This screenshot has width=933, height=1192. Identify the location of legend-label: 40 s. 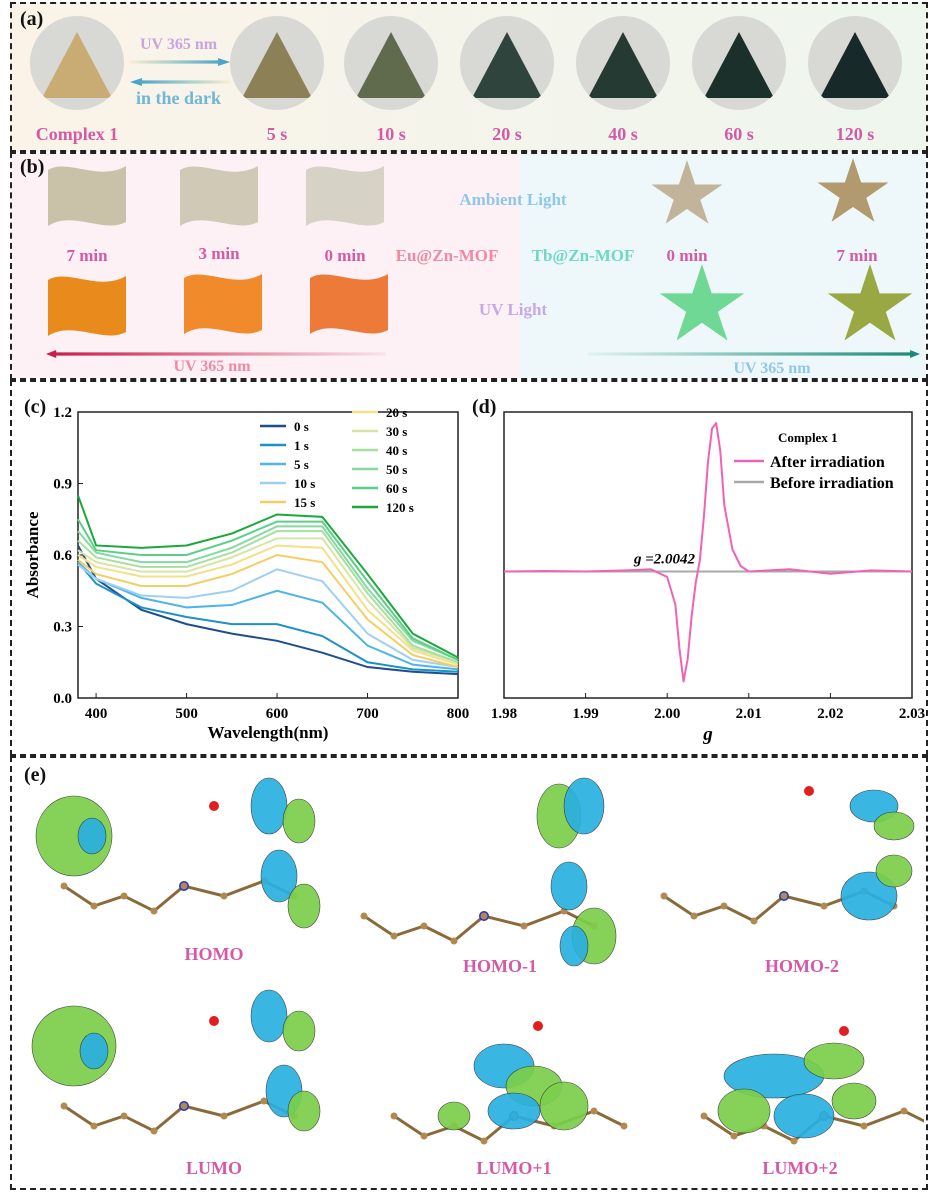
(396, 450).